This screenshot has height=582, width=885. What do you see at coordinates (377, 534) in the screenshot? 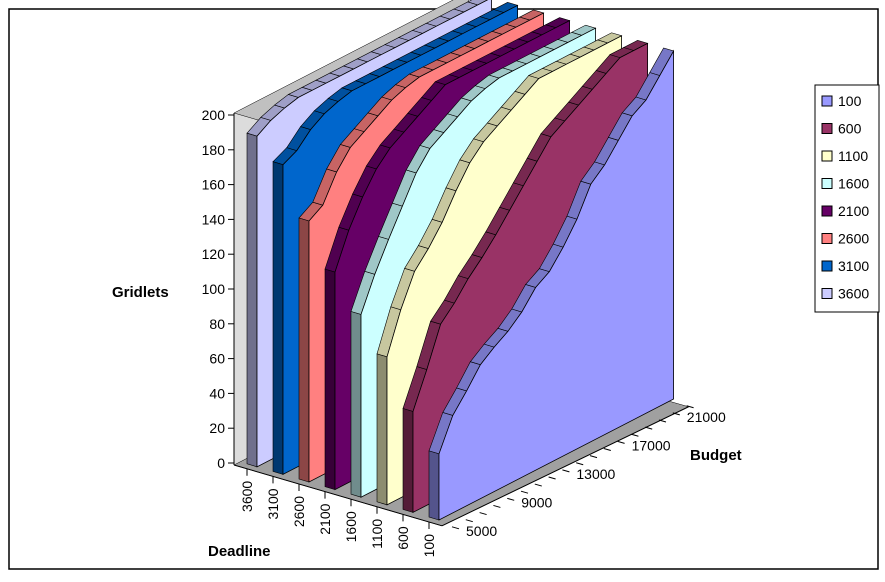
I see `deadline-tick-label: 1100` at bounding box center [377, 534].